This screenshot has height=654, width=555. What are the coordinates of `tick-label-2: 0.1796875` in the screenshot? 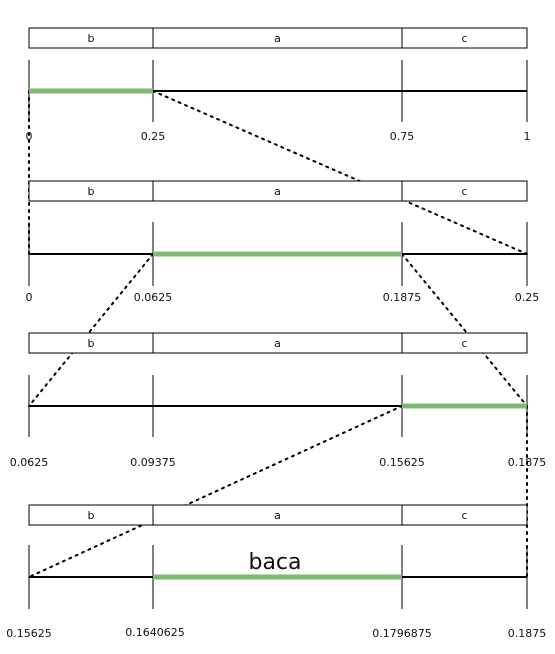 It's located at (402, 633).